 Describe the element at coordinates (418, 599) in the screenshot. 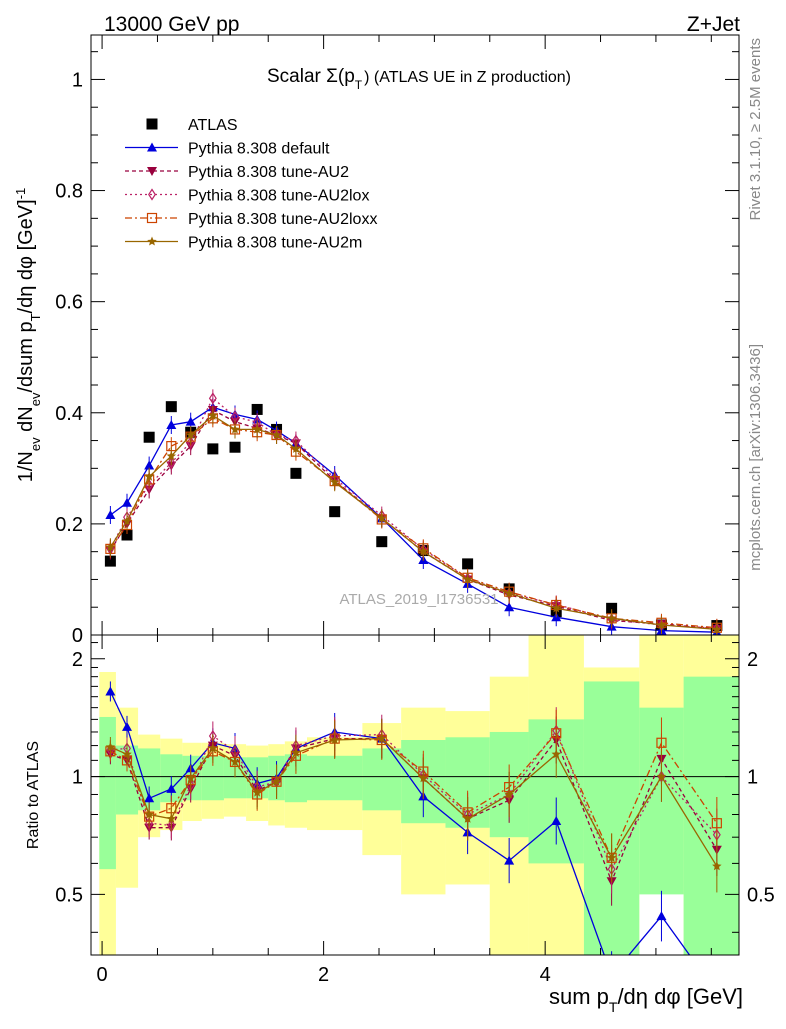

I see `analysis-watermark: ATLAS_2019_I1736531` at that location.